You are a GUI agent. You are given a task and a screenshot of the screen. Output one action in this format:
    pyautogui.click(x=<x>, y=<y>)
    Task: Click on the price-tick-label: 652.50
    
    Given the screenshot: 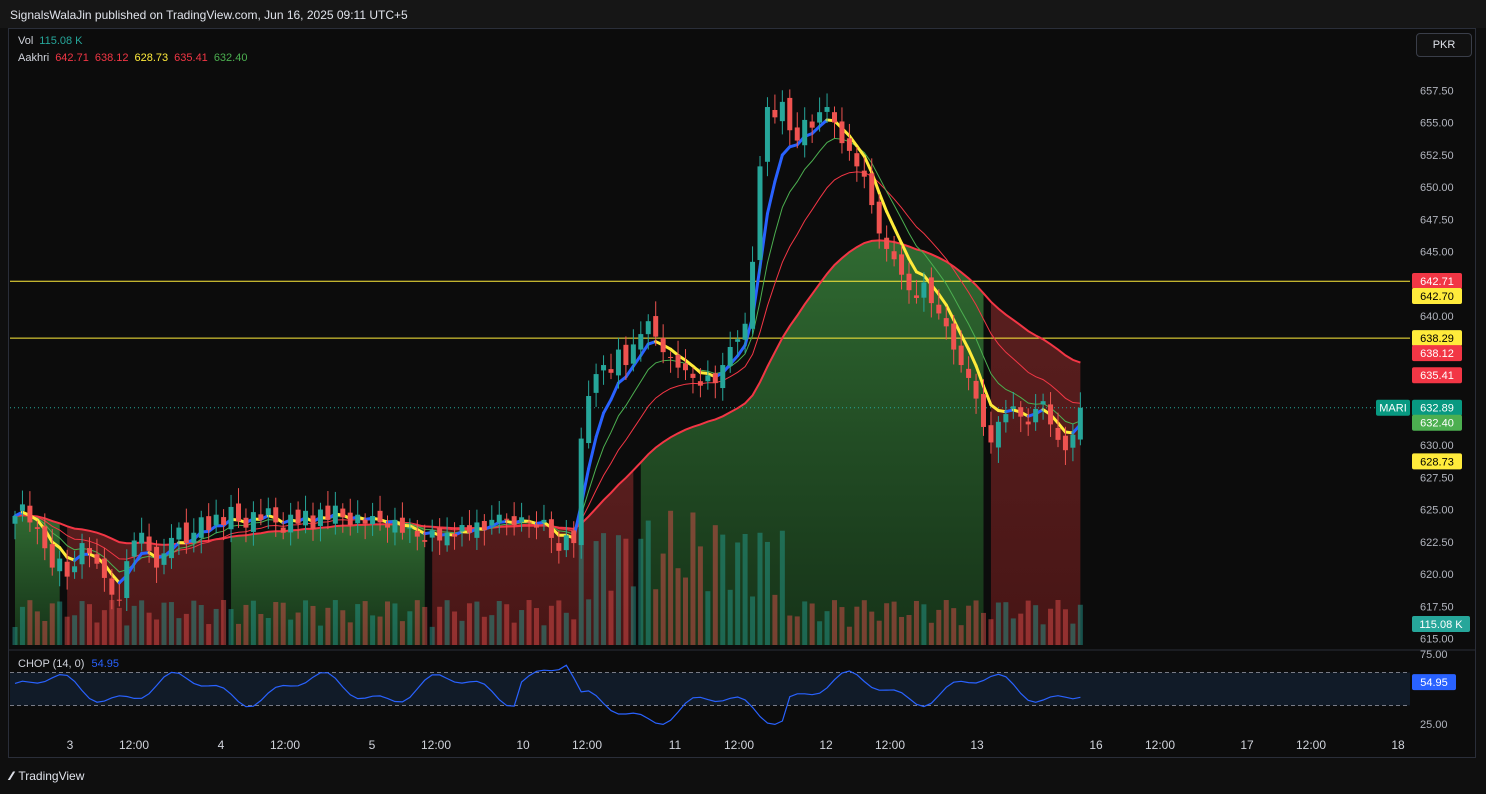 What is the action you would take?
    pyautogui.click(x=1437, y=156)
    